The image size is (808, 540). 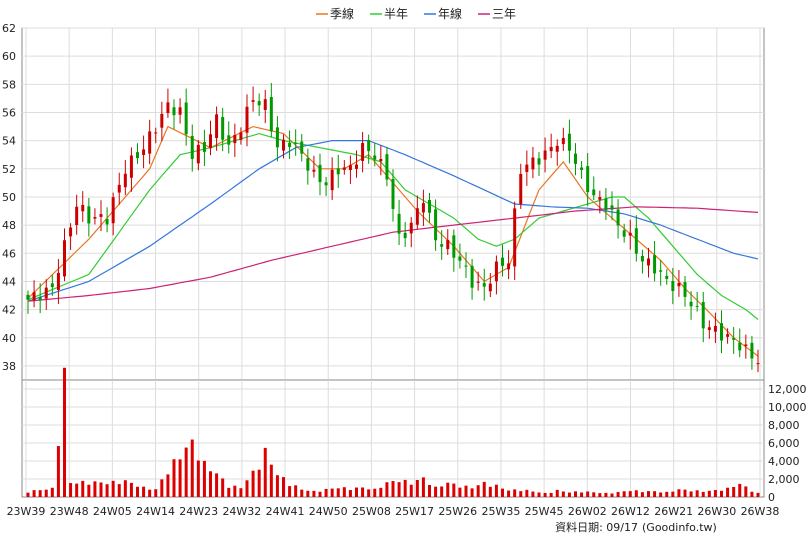 I want to click on price-tick-label: 40, so click(x=9, y=338).